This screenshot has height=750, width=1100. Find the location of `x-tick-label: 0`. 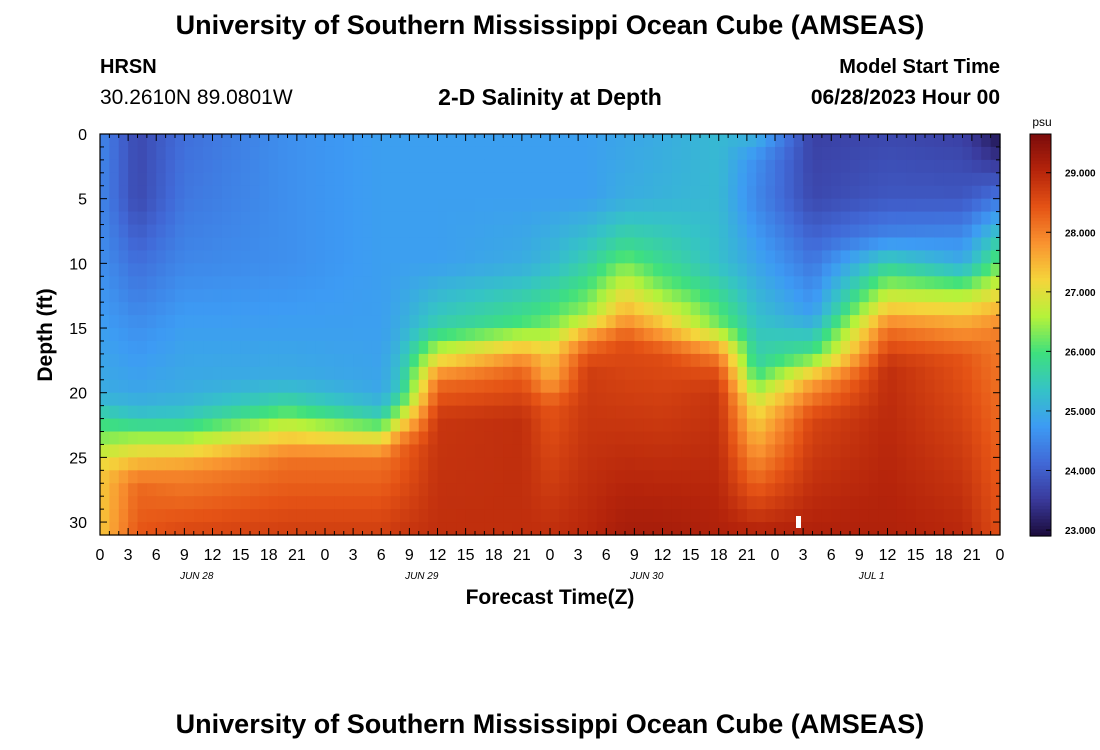

x-tick-label: 0 is located at coordinates (1000, 555).